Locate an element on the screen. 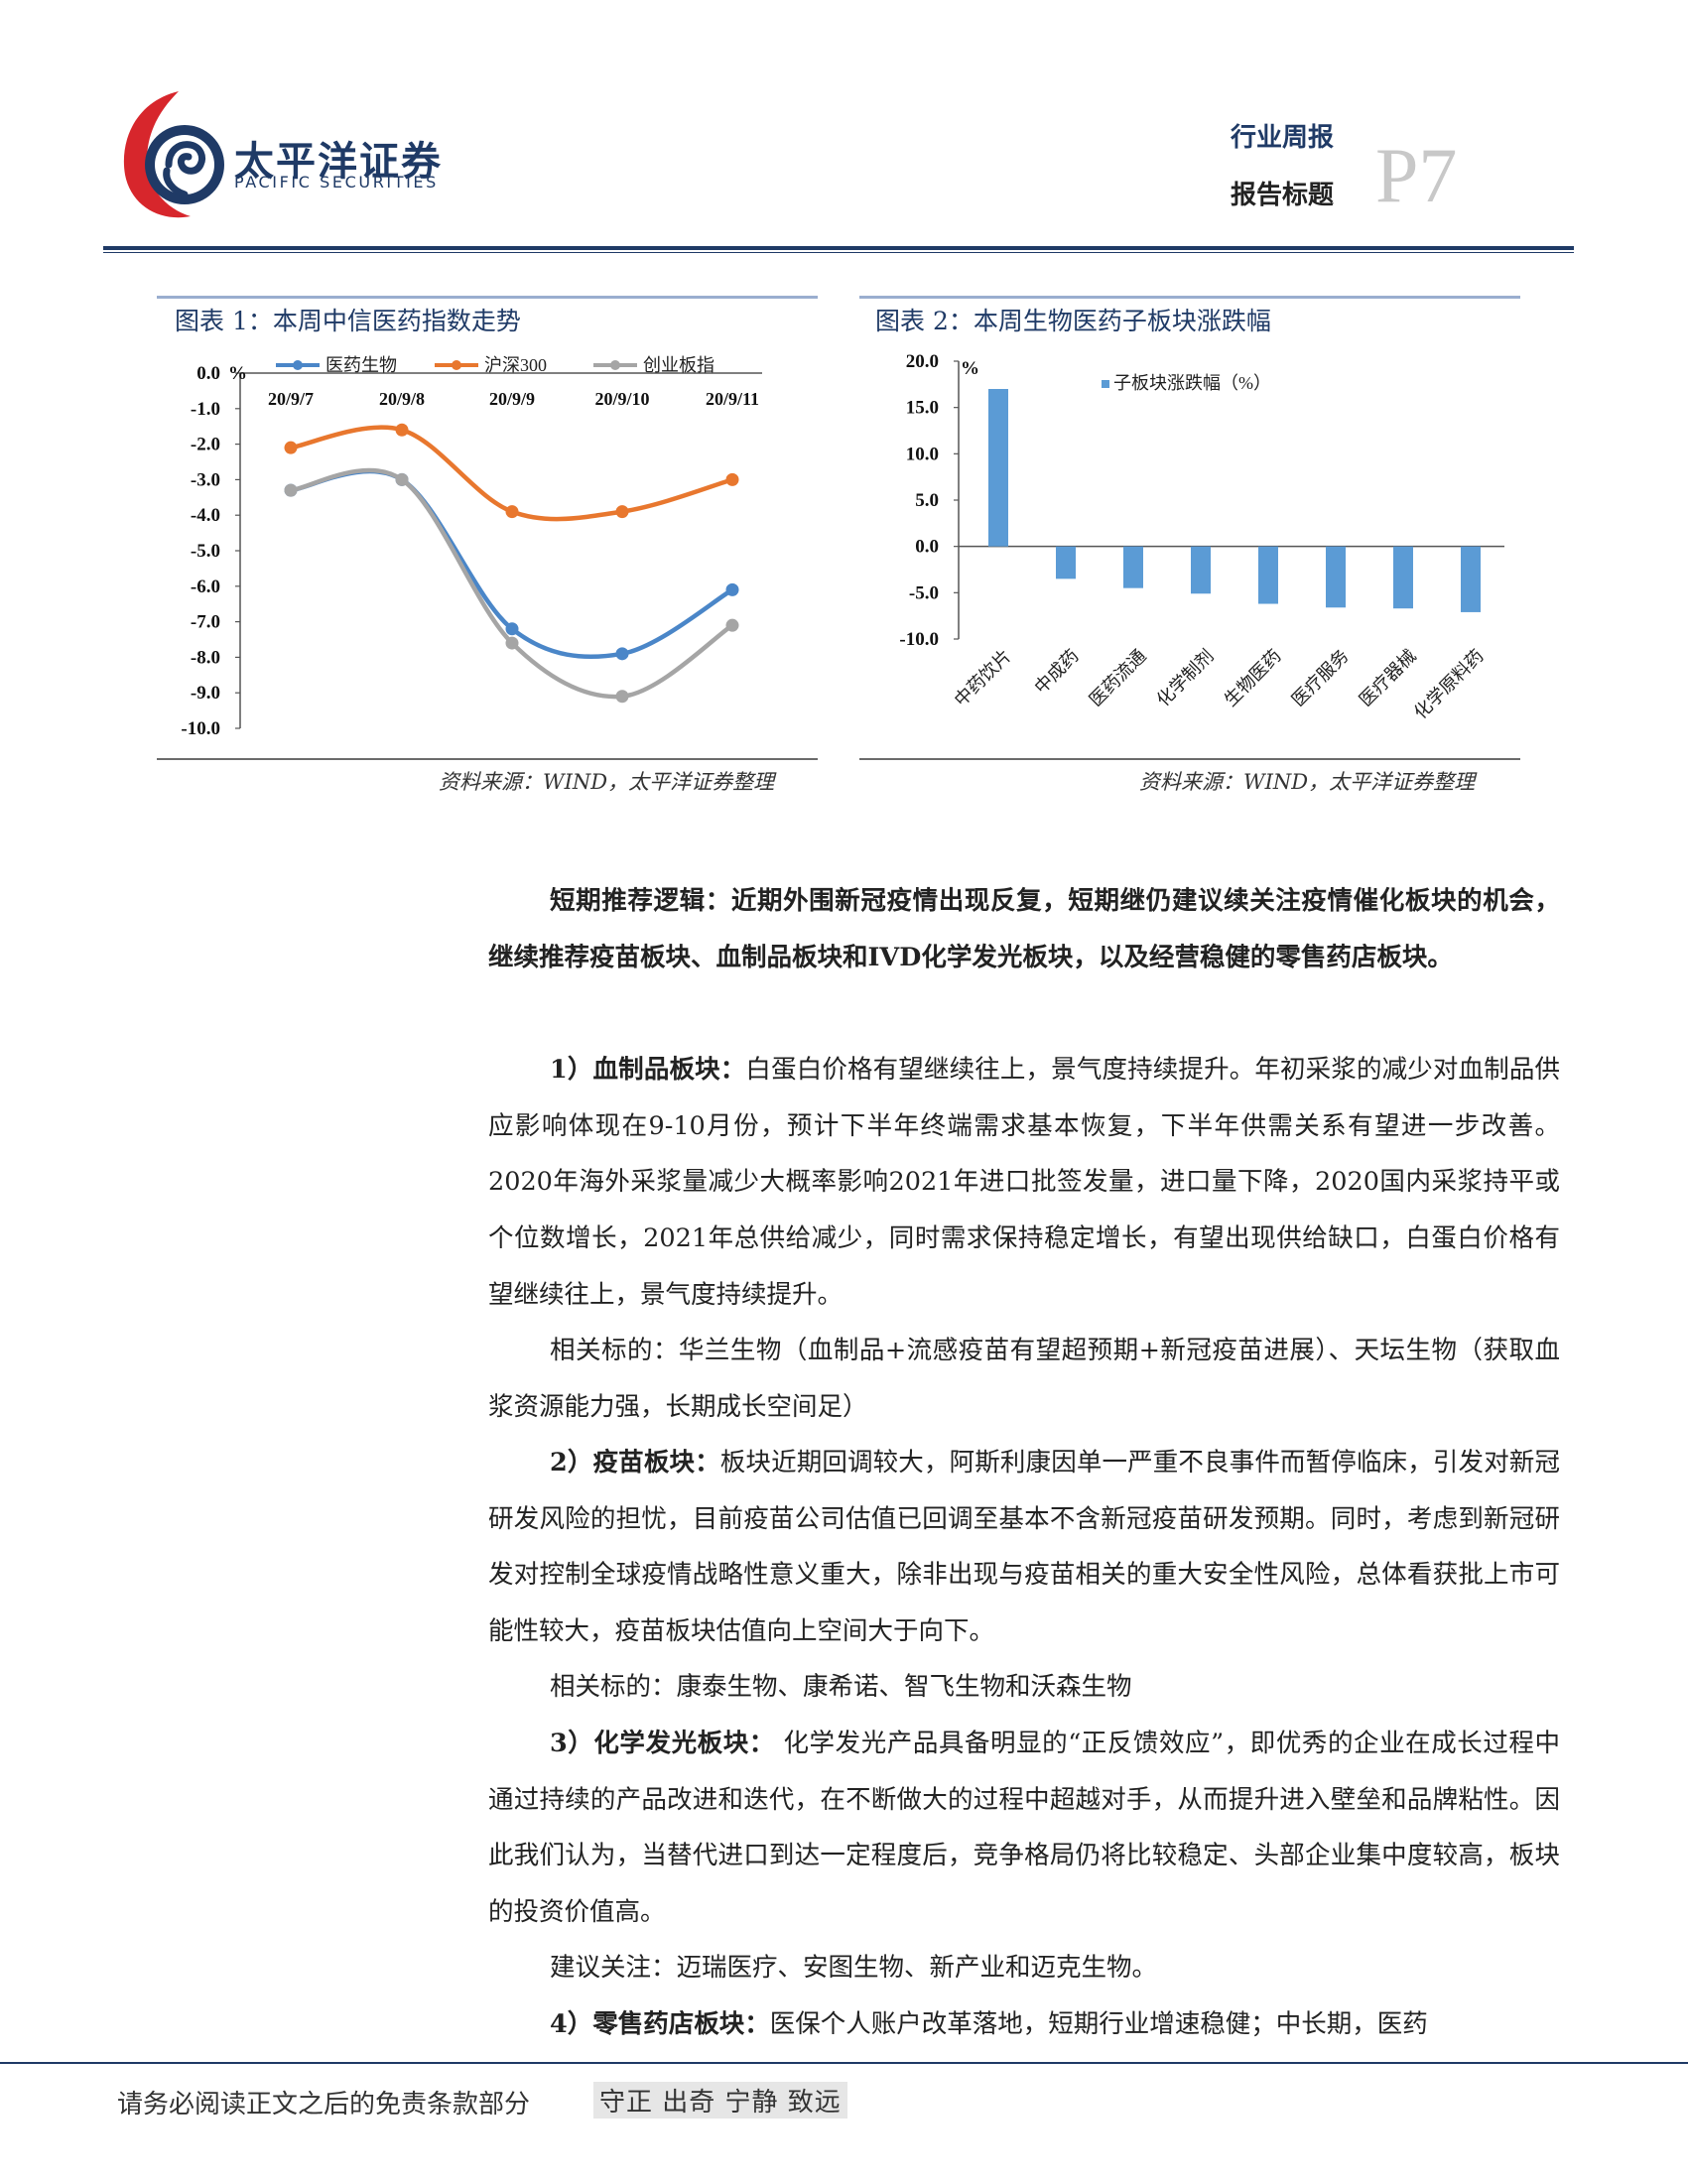 This screenshot has height=2184, width=1688. plasma-heading: 1）血制品板块： is located at coordinates (648, 1070).